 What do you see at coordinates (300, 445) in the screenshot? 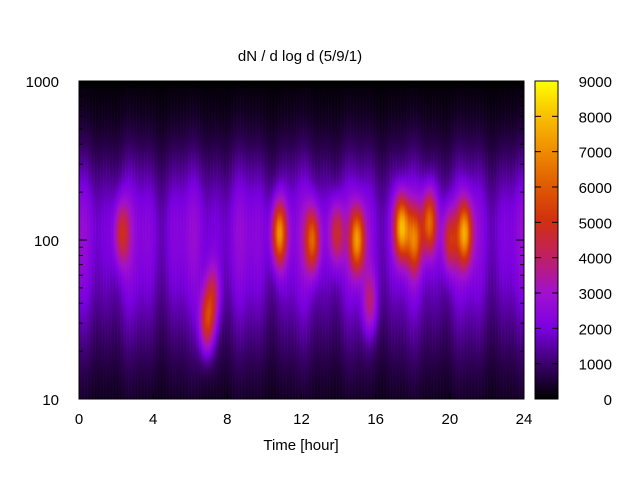
I see `x-axis-label: Time [hour]` at bounding box center [300, 445].